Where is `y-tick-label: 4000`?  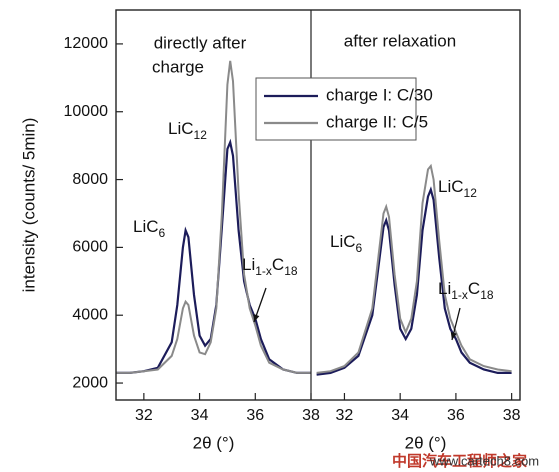
y-tick-label: 4000 is located at coordinates (90, 314).